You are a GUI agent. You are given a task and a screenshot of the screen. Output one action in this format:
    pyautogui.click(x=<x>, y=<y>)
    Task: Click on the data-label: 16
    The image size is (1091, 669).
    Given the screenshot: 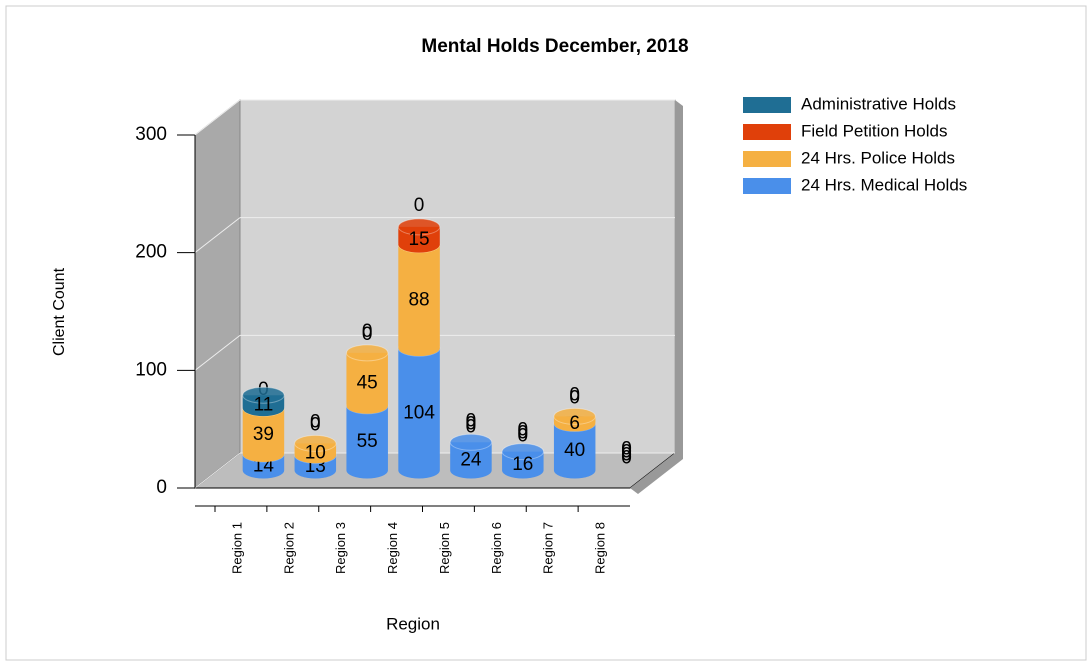 What is the action you would take?
    pyautogui.click(x=522, y=464)
    